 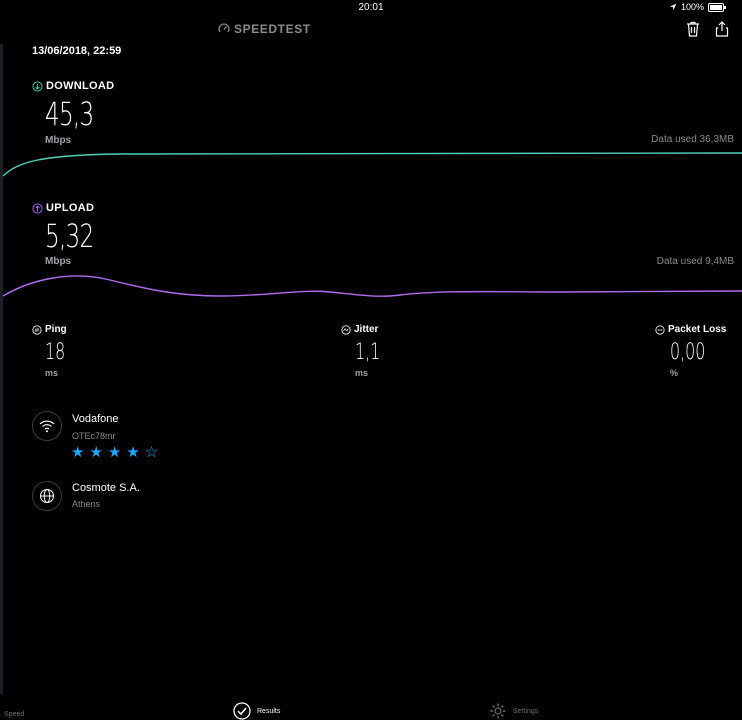 I want to click on upload-arrow-icon, so click(x=37, y=208).